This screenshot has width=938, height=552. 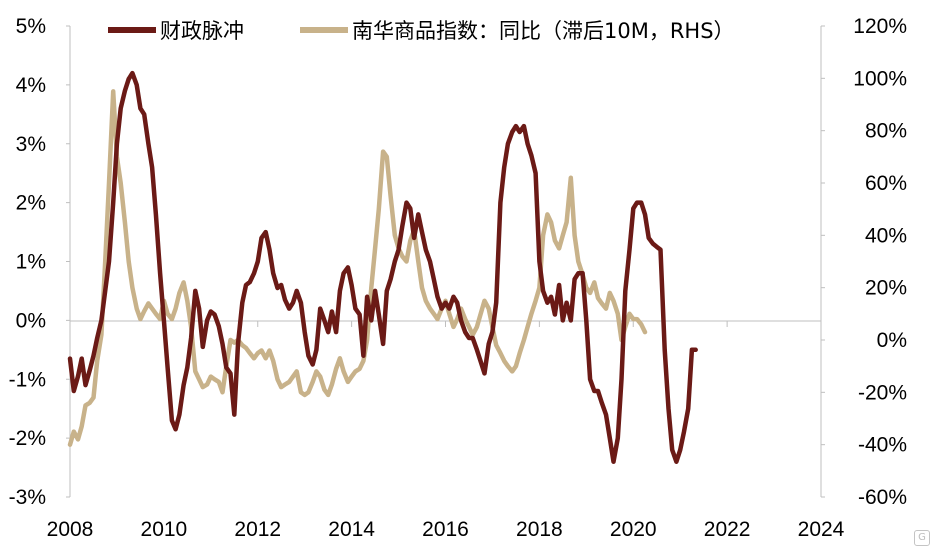 I want to click on y-left-tick-label: 3%, so click(x=31, y=144).